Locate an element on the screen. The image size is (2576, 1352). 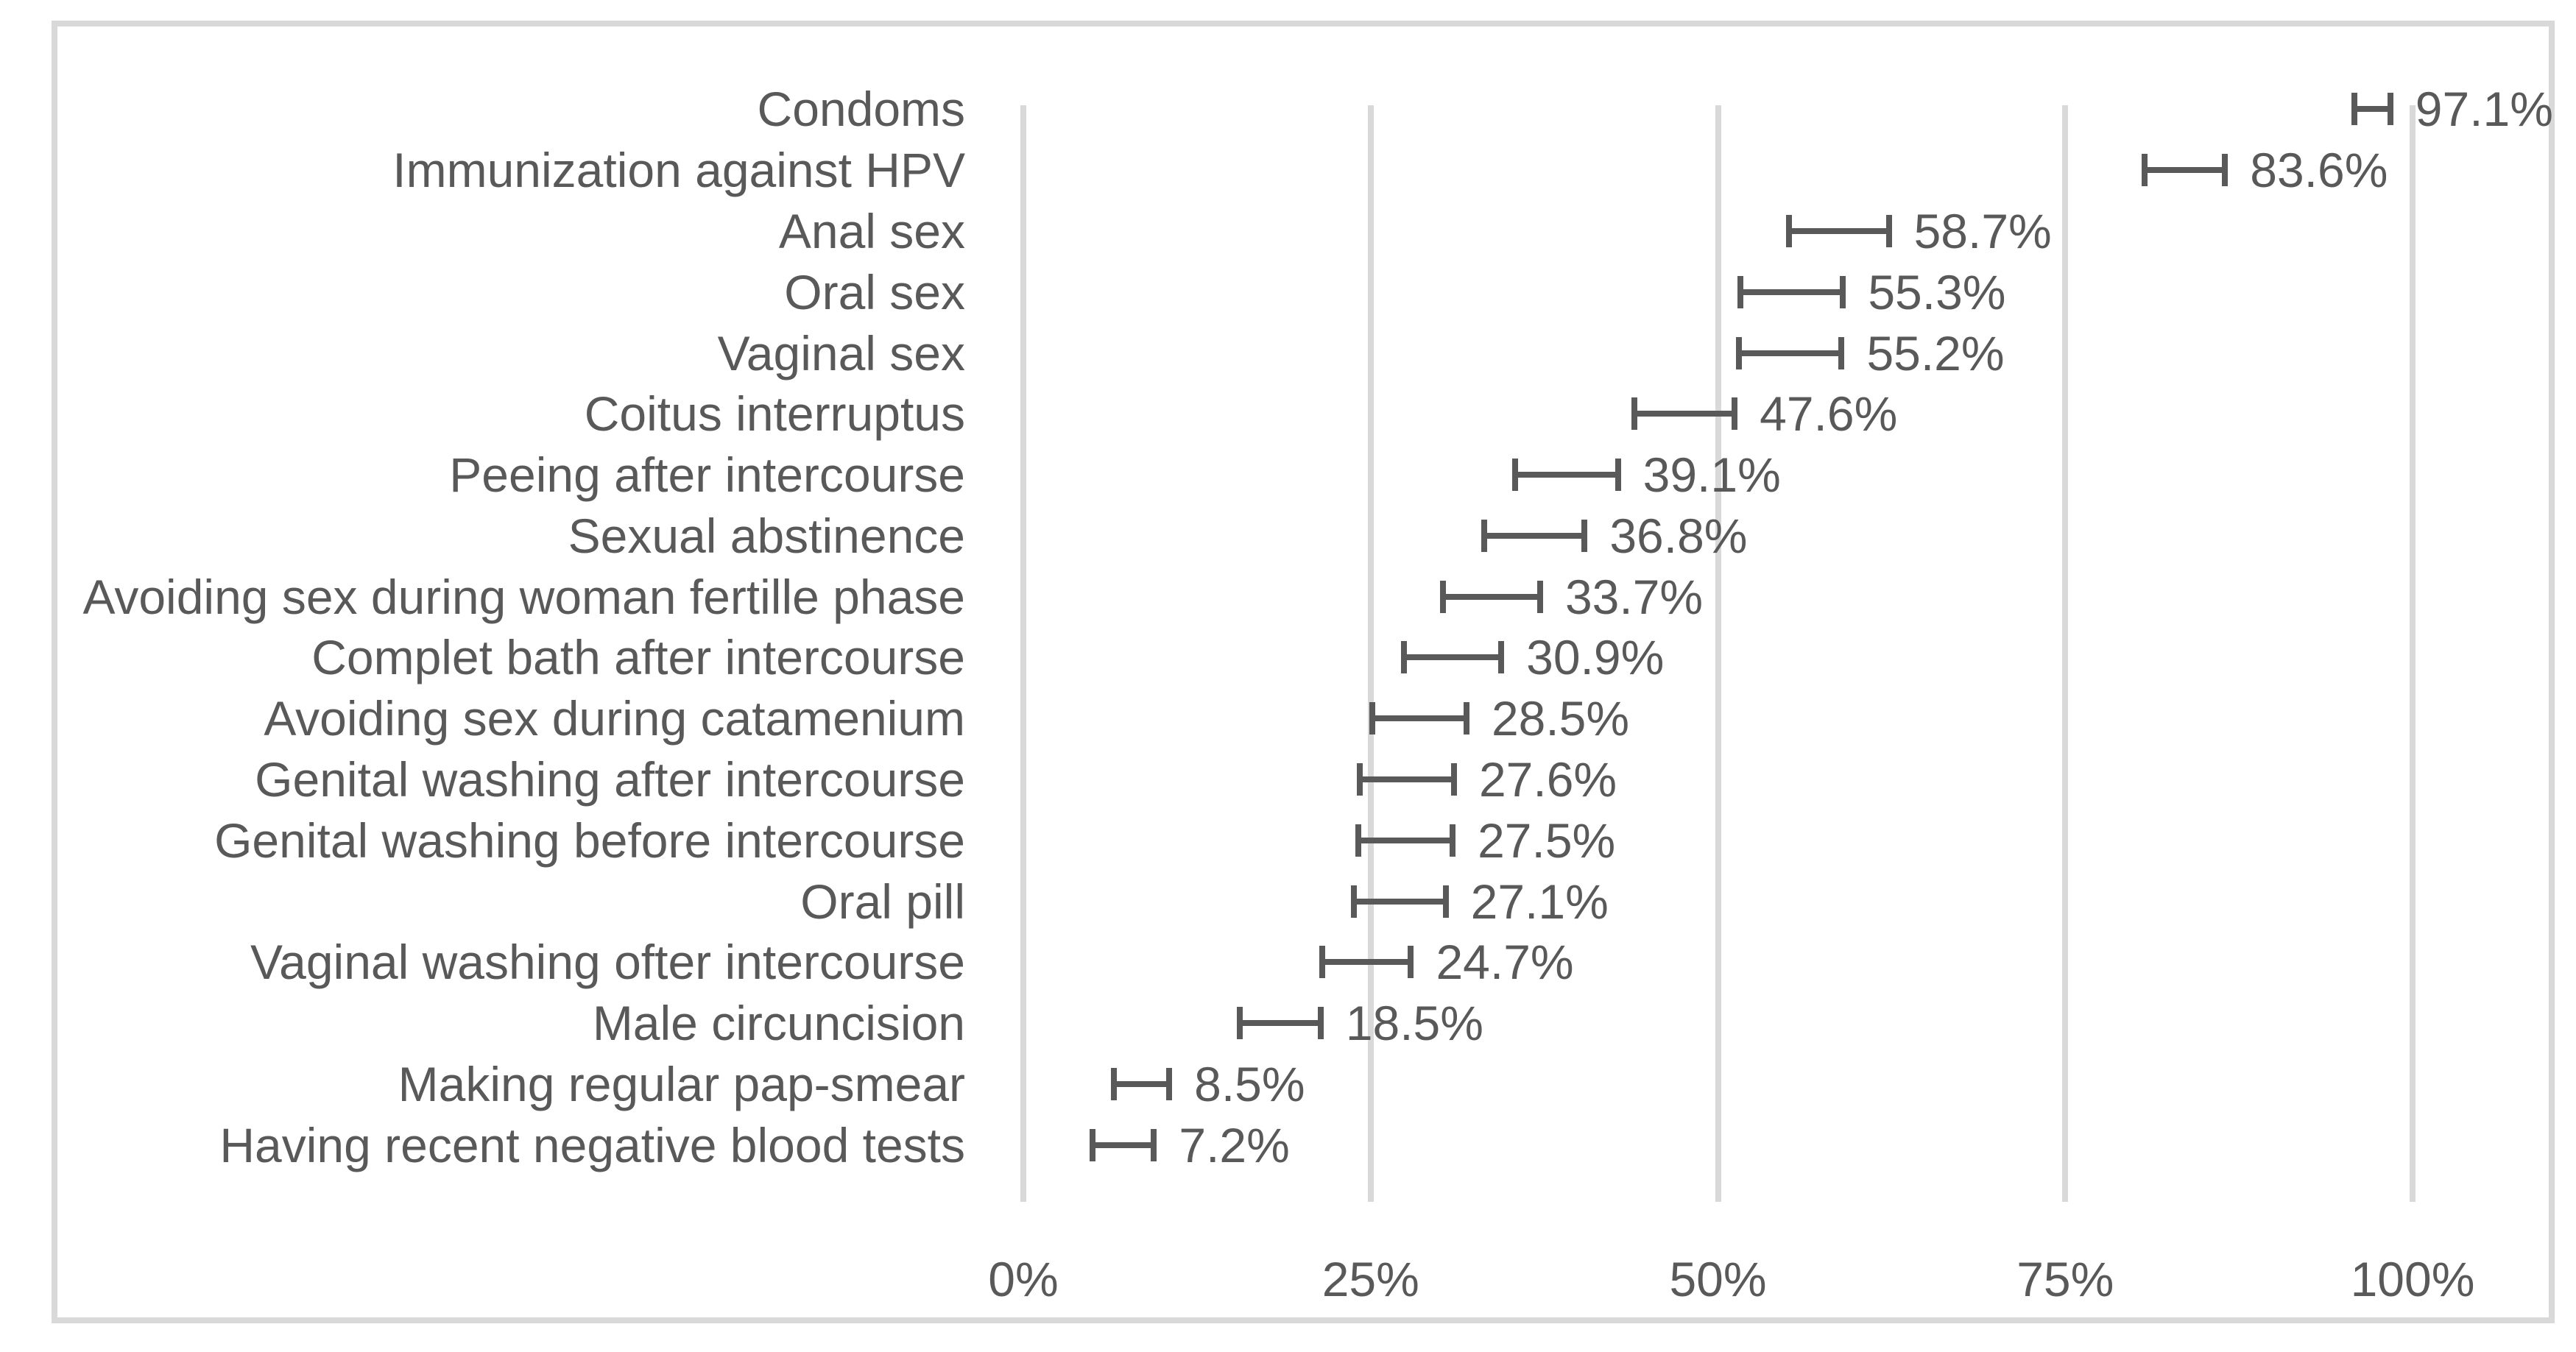
value-label: 18.5% is located at coordinates (1414, 1023).